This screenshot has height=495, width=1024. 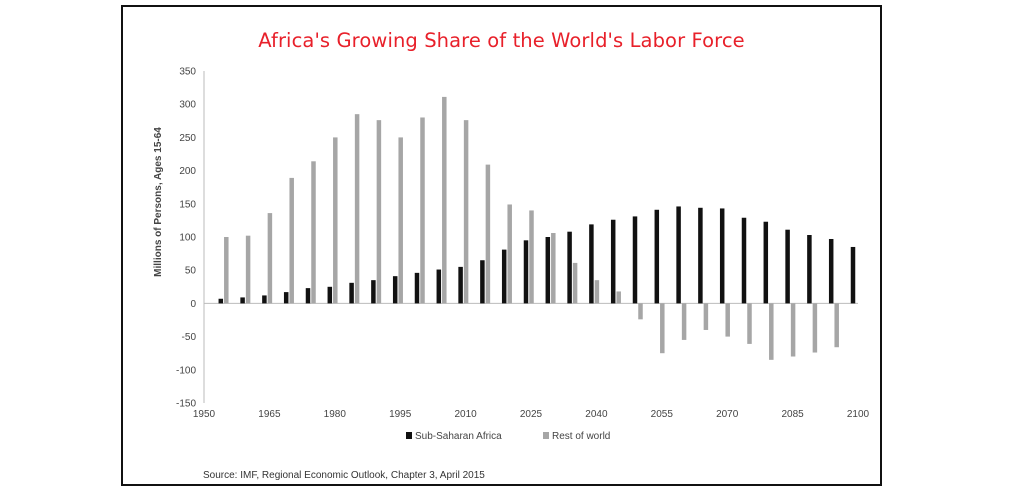 What do you see at coordinates (858, 414) in the screenshot?
I see `x-tick-label: 2100` at bounding box center [858, 414].